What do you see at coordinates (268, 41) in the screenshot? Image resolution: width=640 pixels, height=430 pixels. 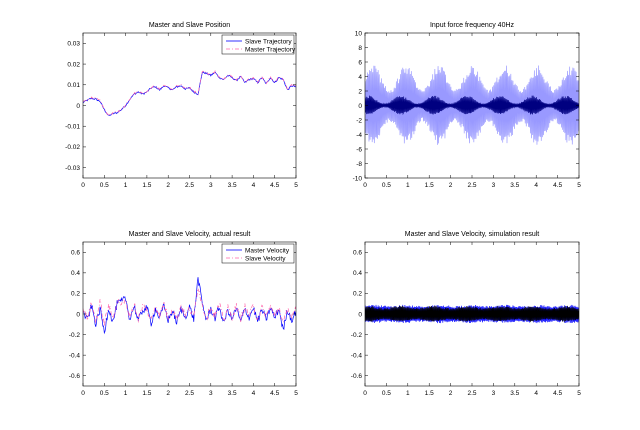 I see `legend-label: Slave Trajectory` at bounding box center [268, 41].